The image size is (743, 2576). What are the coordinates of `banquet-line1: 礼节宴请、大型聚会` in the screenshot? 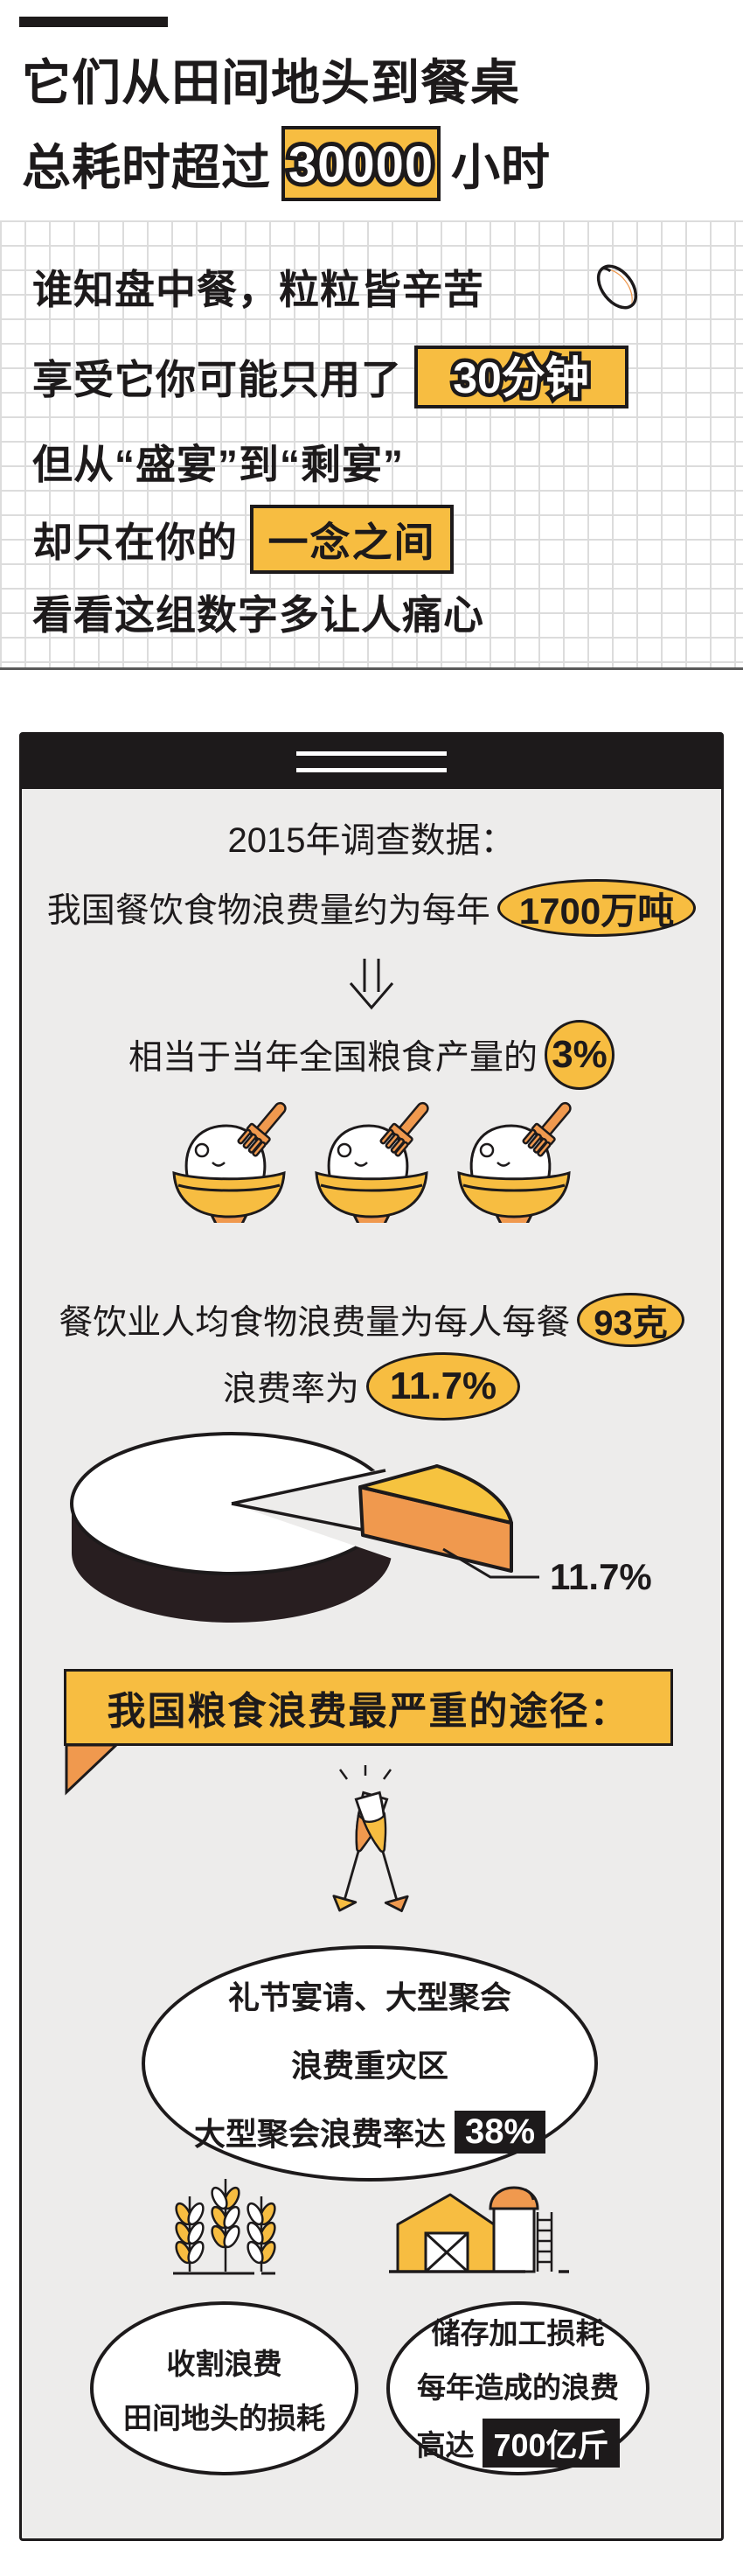 It's located at (369, 1997).